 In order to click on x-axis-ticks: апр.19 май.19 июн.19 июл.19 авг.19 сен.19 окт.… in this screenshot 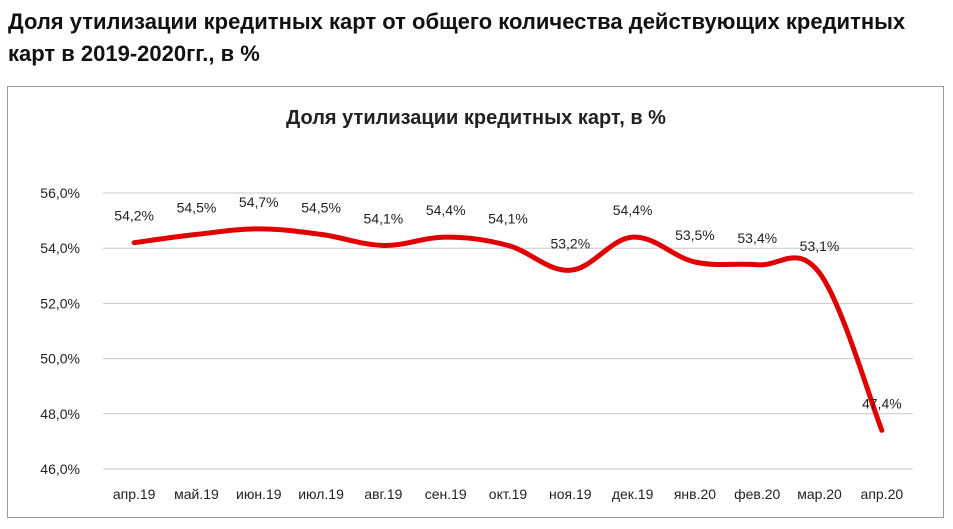, I will do `click(508, 494)`.